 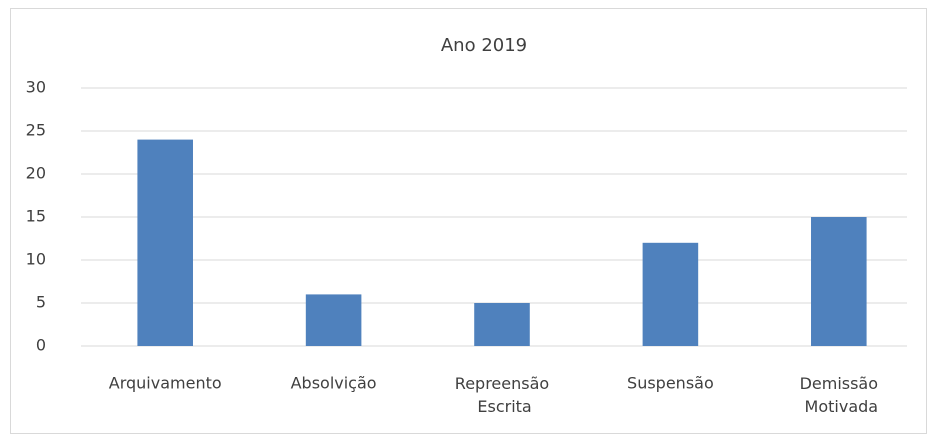 What do you see at coordinates (334, 383) in the screenshot?
I see `x-tick-label: Absolvição` at bounding box center [334, 383].